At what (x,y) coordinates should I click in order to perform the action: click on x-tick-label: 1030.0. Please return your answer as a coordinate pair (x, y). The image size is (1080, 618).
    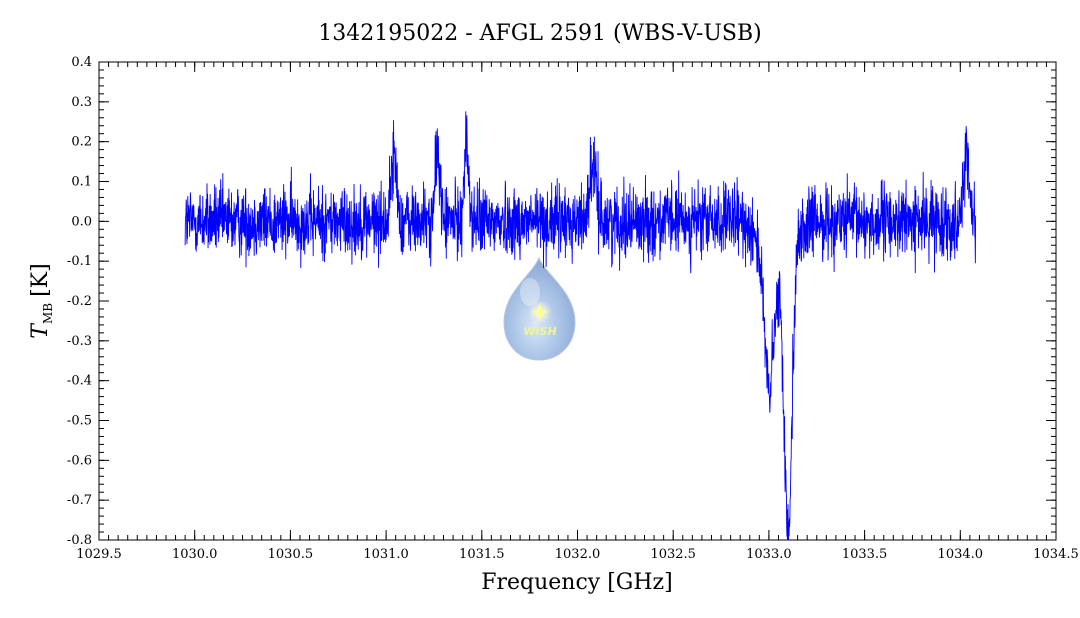
    Looking at the image, I should click on (195, 554).